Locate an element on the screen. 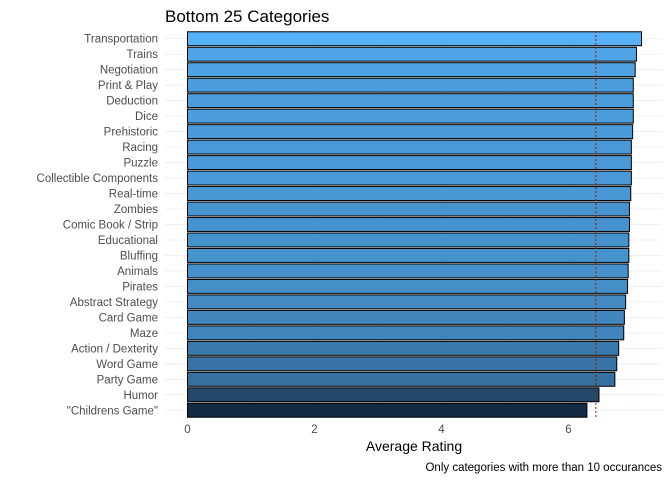 The height and width of the screenshot is (480, 672). x-tick-label: 2 is located at coordinates (314, 430).